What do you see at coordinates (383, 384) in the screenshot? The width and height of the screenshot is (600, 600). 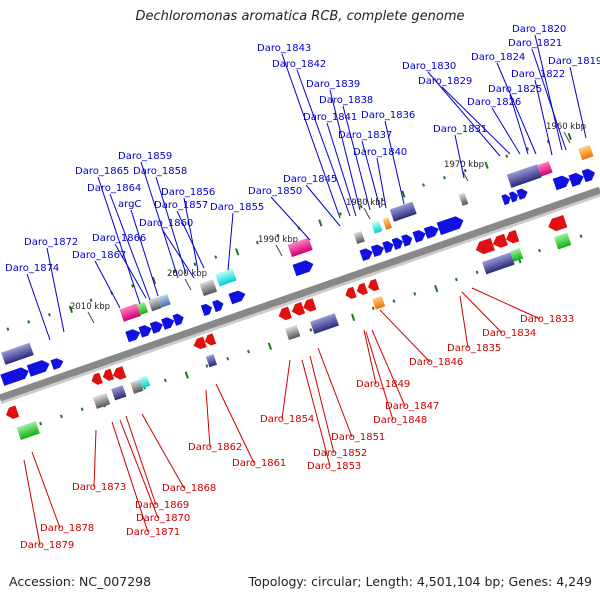 I see `gene-label-reverse: Daro_1849` at bounding box center [383, 384].